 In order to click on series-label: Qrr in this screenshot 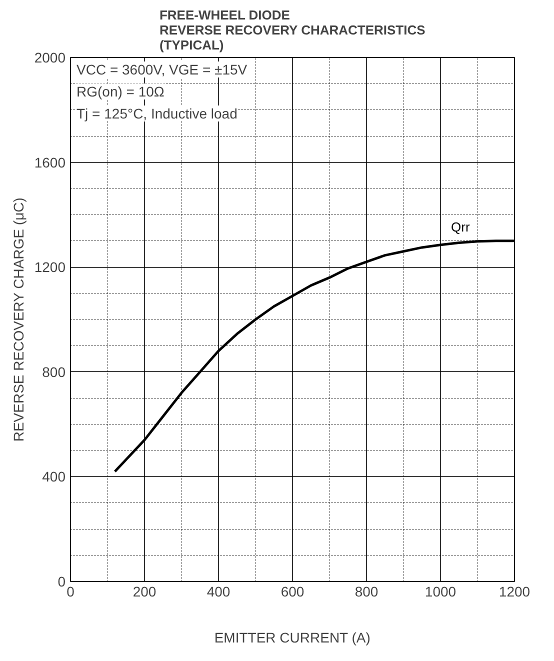, I will do `click(460, 227)`.